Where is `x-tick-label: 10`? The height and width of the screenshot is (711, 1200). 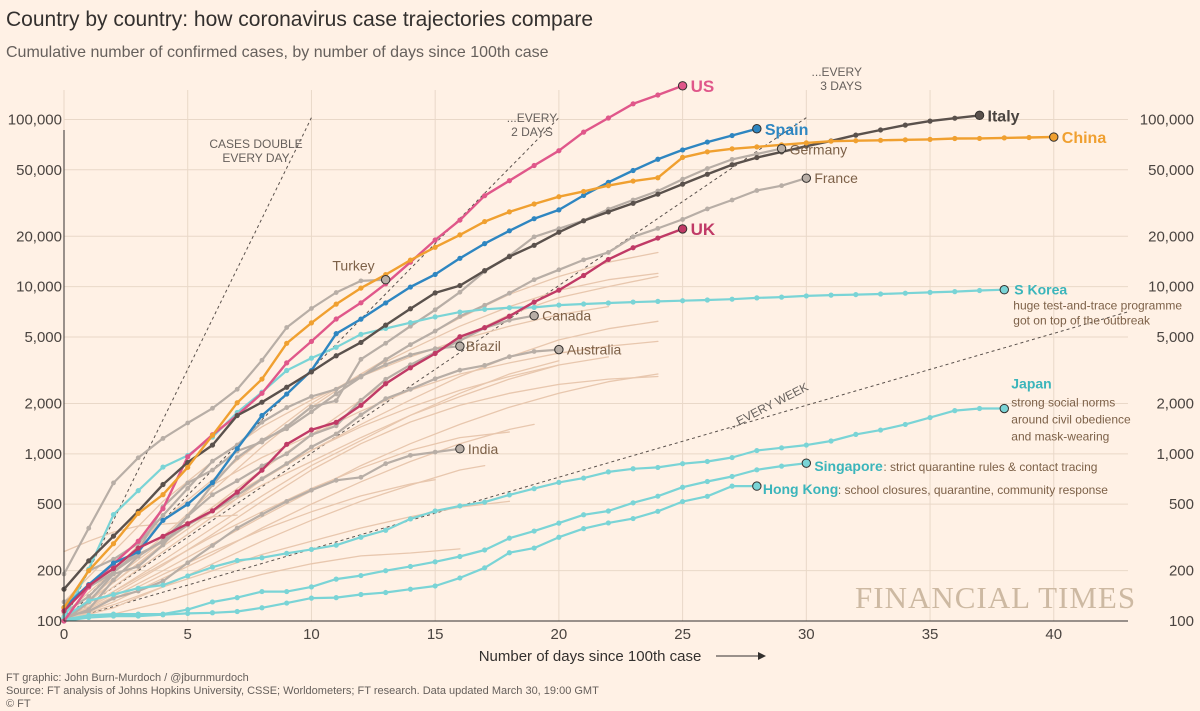 x-tick-label: 10 is located at coordinates (311, 634).